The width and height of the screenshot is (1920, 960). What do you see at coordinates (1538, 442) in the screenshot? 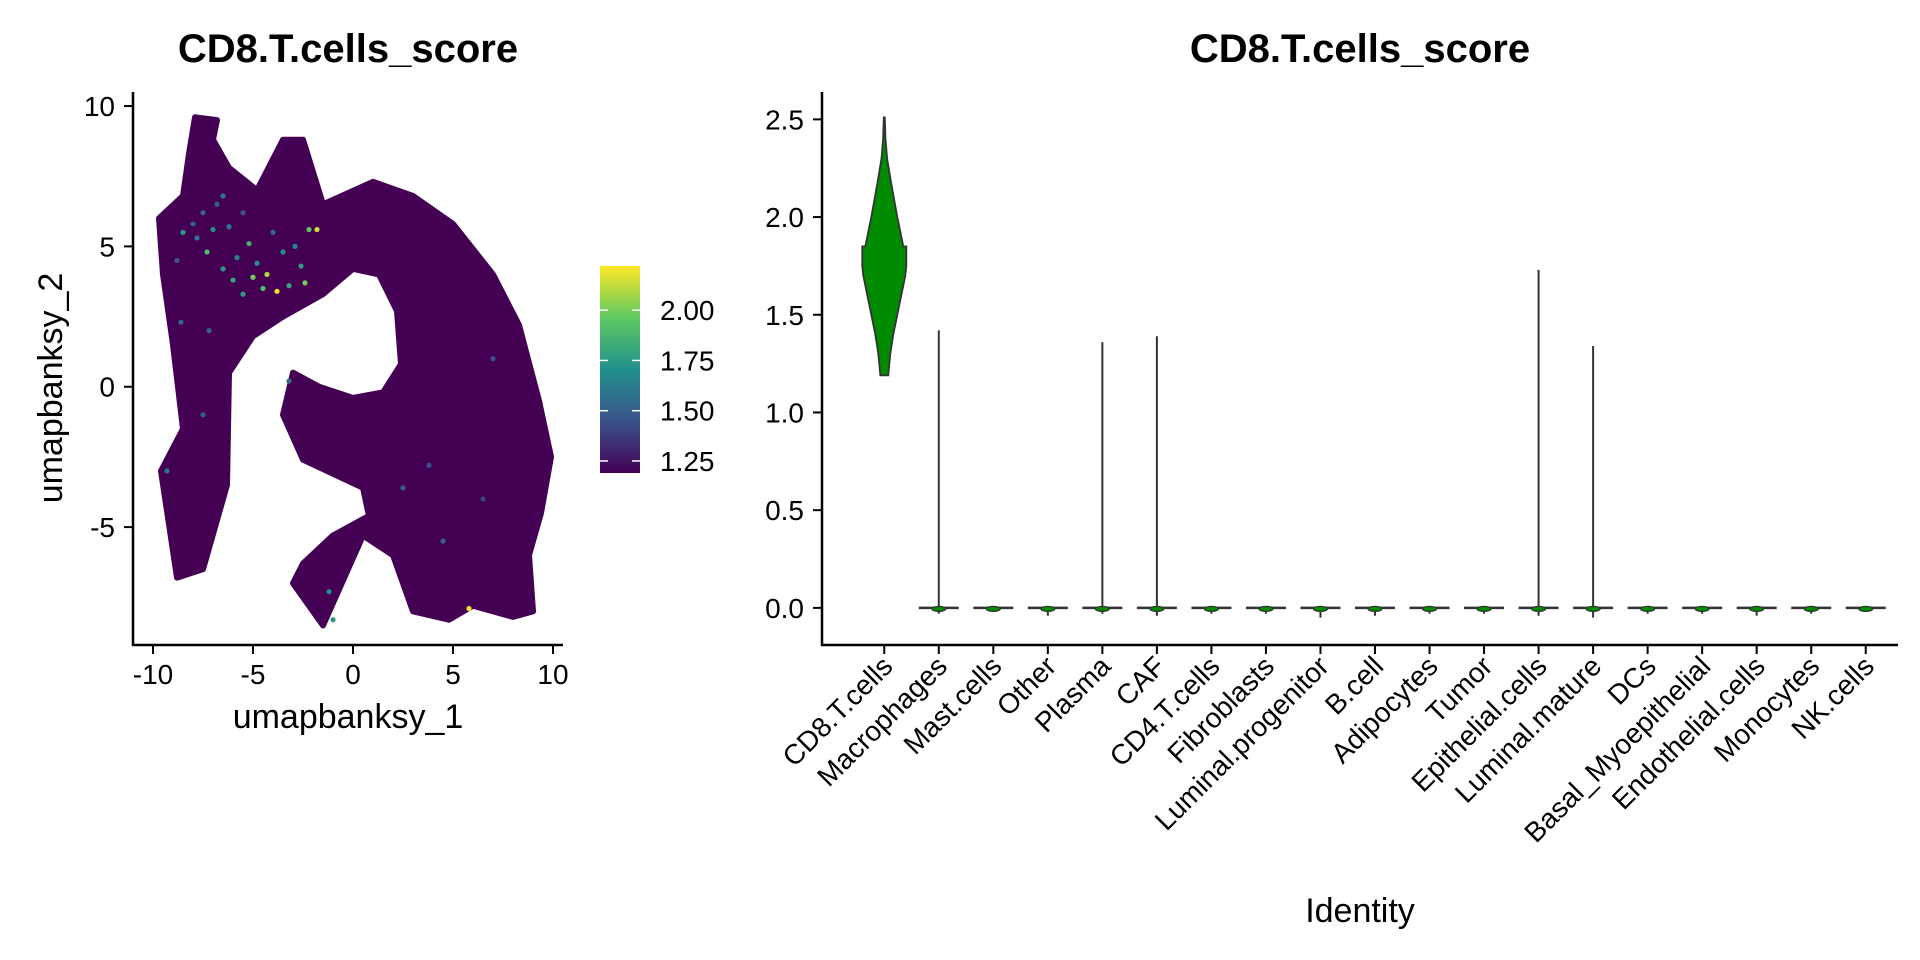
I see `violin-Epithelial.cells` at bounding box center [1538, 442].